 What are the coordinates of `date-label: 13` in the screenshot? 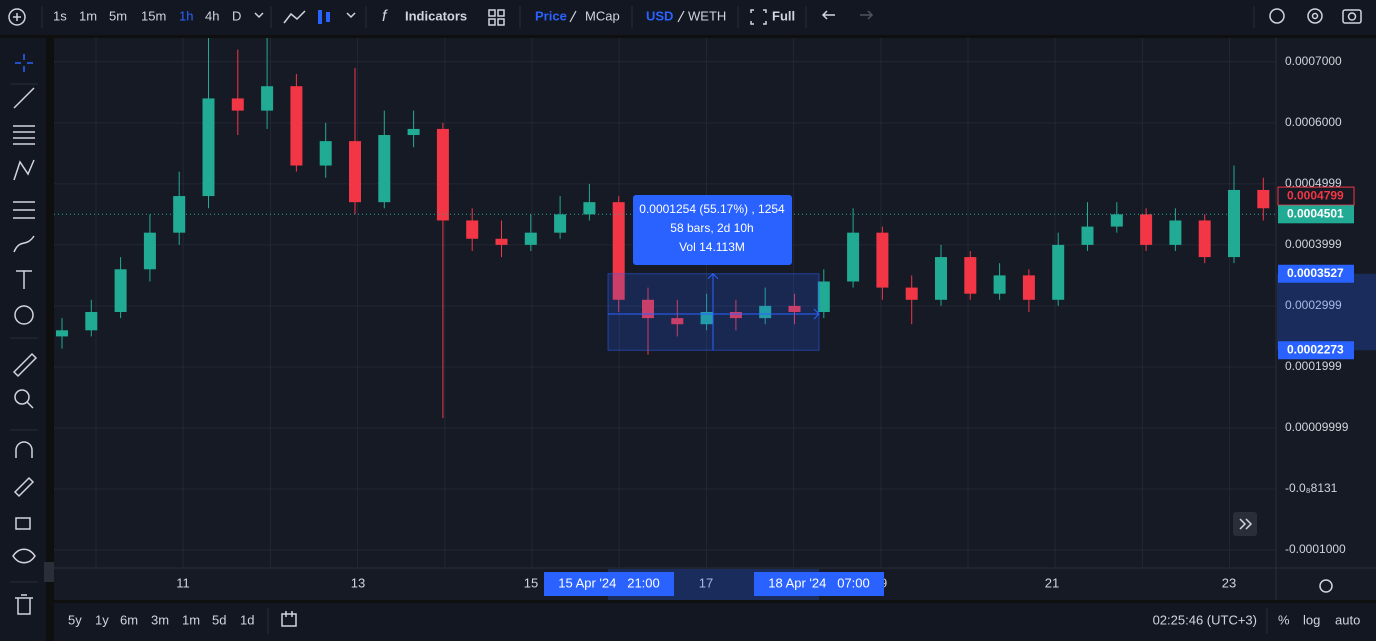 It's located at (358, 582).